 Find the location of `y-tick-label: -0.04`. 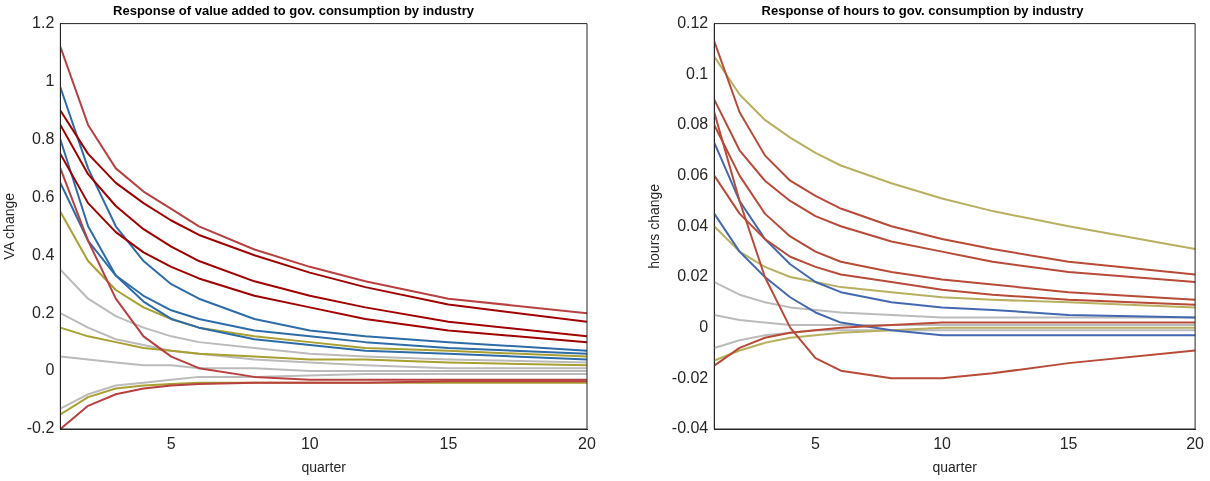

y-tick-label: -0.04 is located at coordinates (690, 428).